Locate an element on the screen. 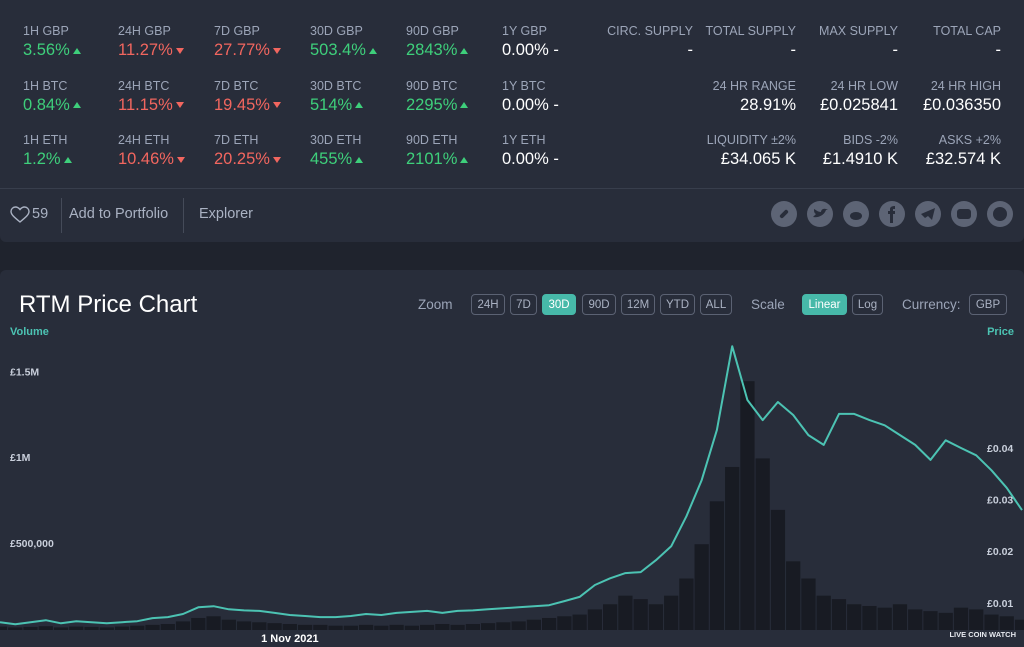  scale-button: Linear is located at coordinates (824, 304).